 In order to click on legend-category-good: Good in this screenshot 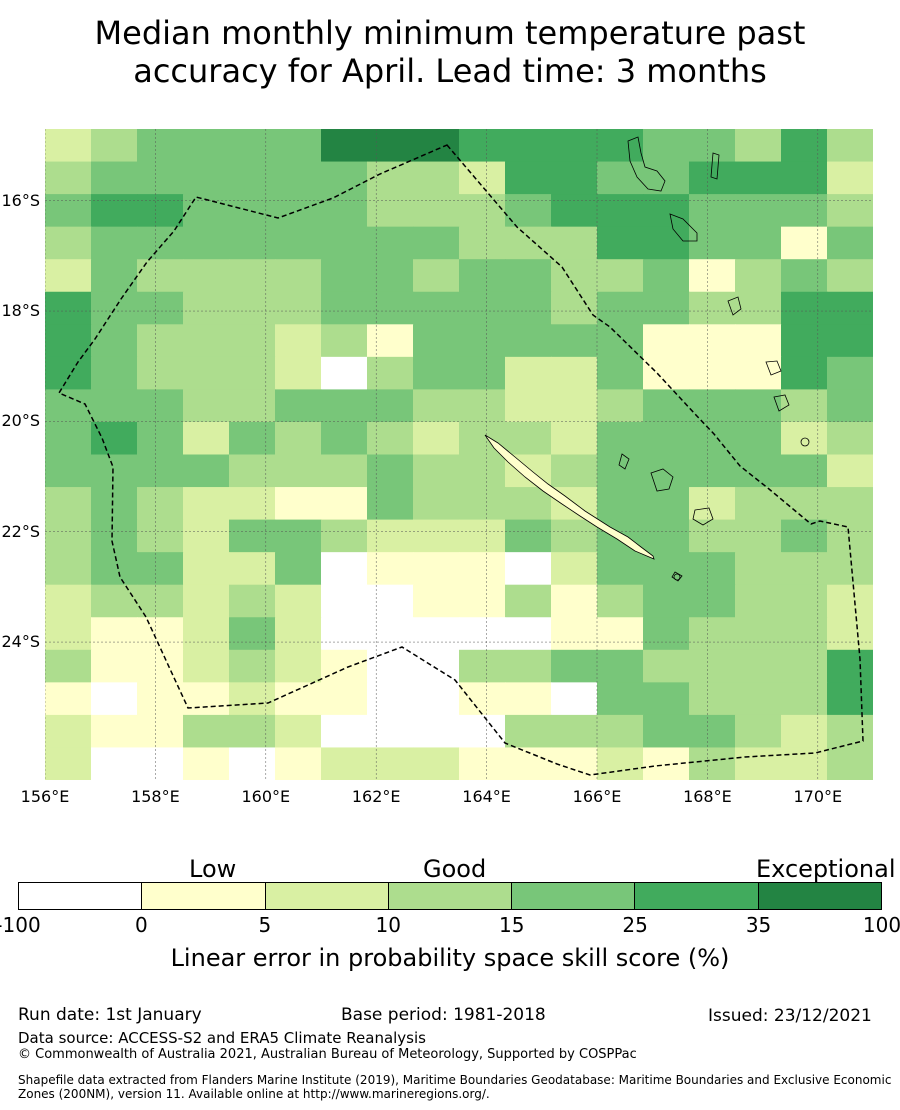, I will do `click(455, 869)`.